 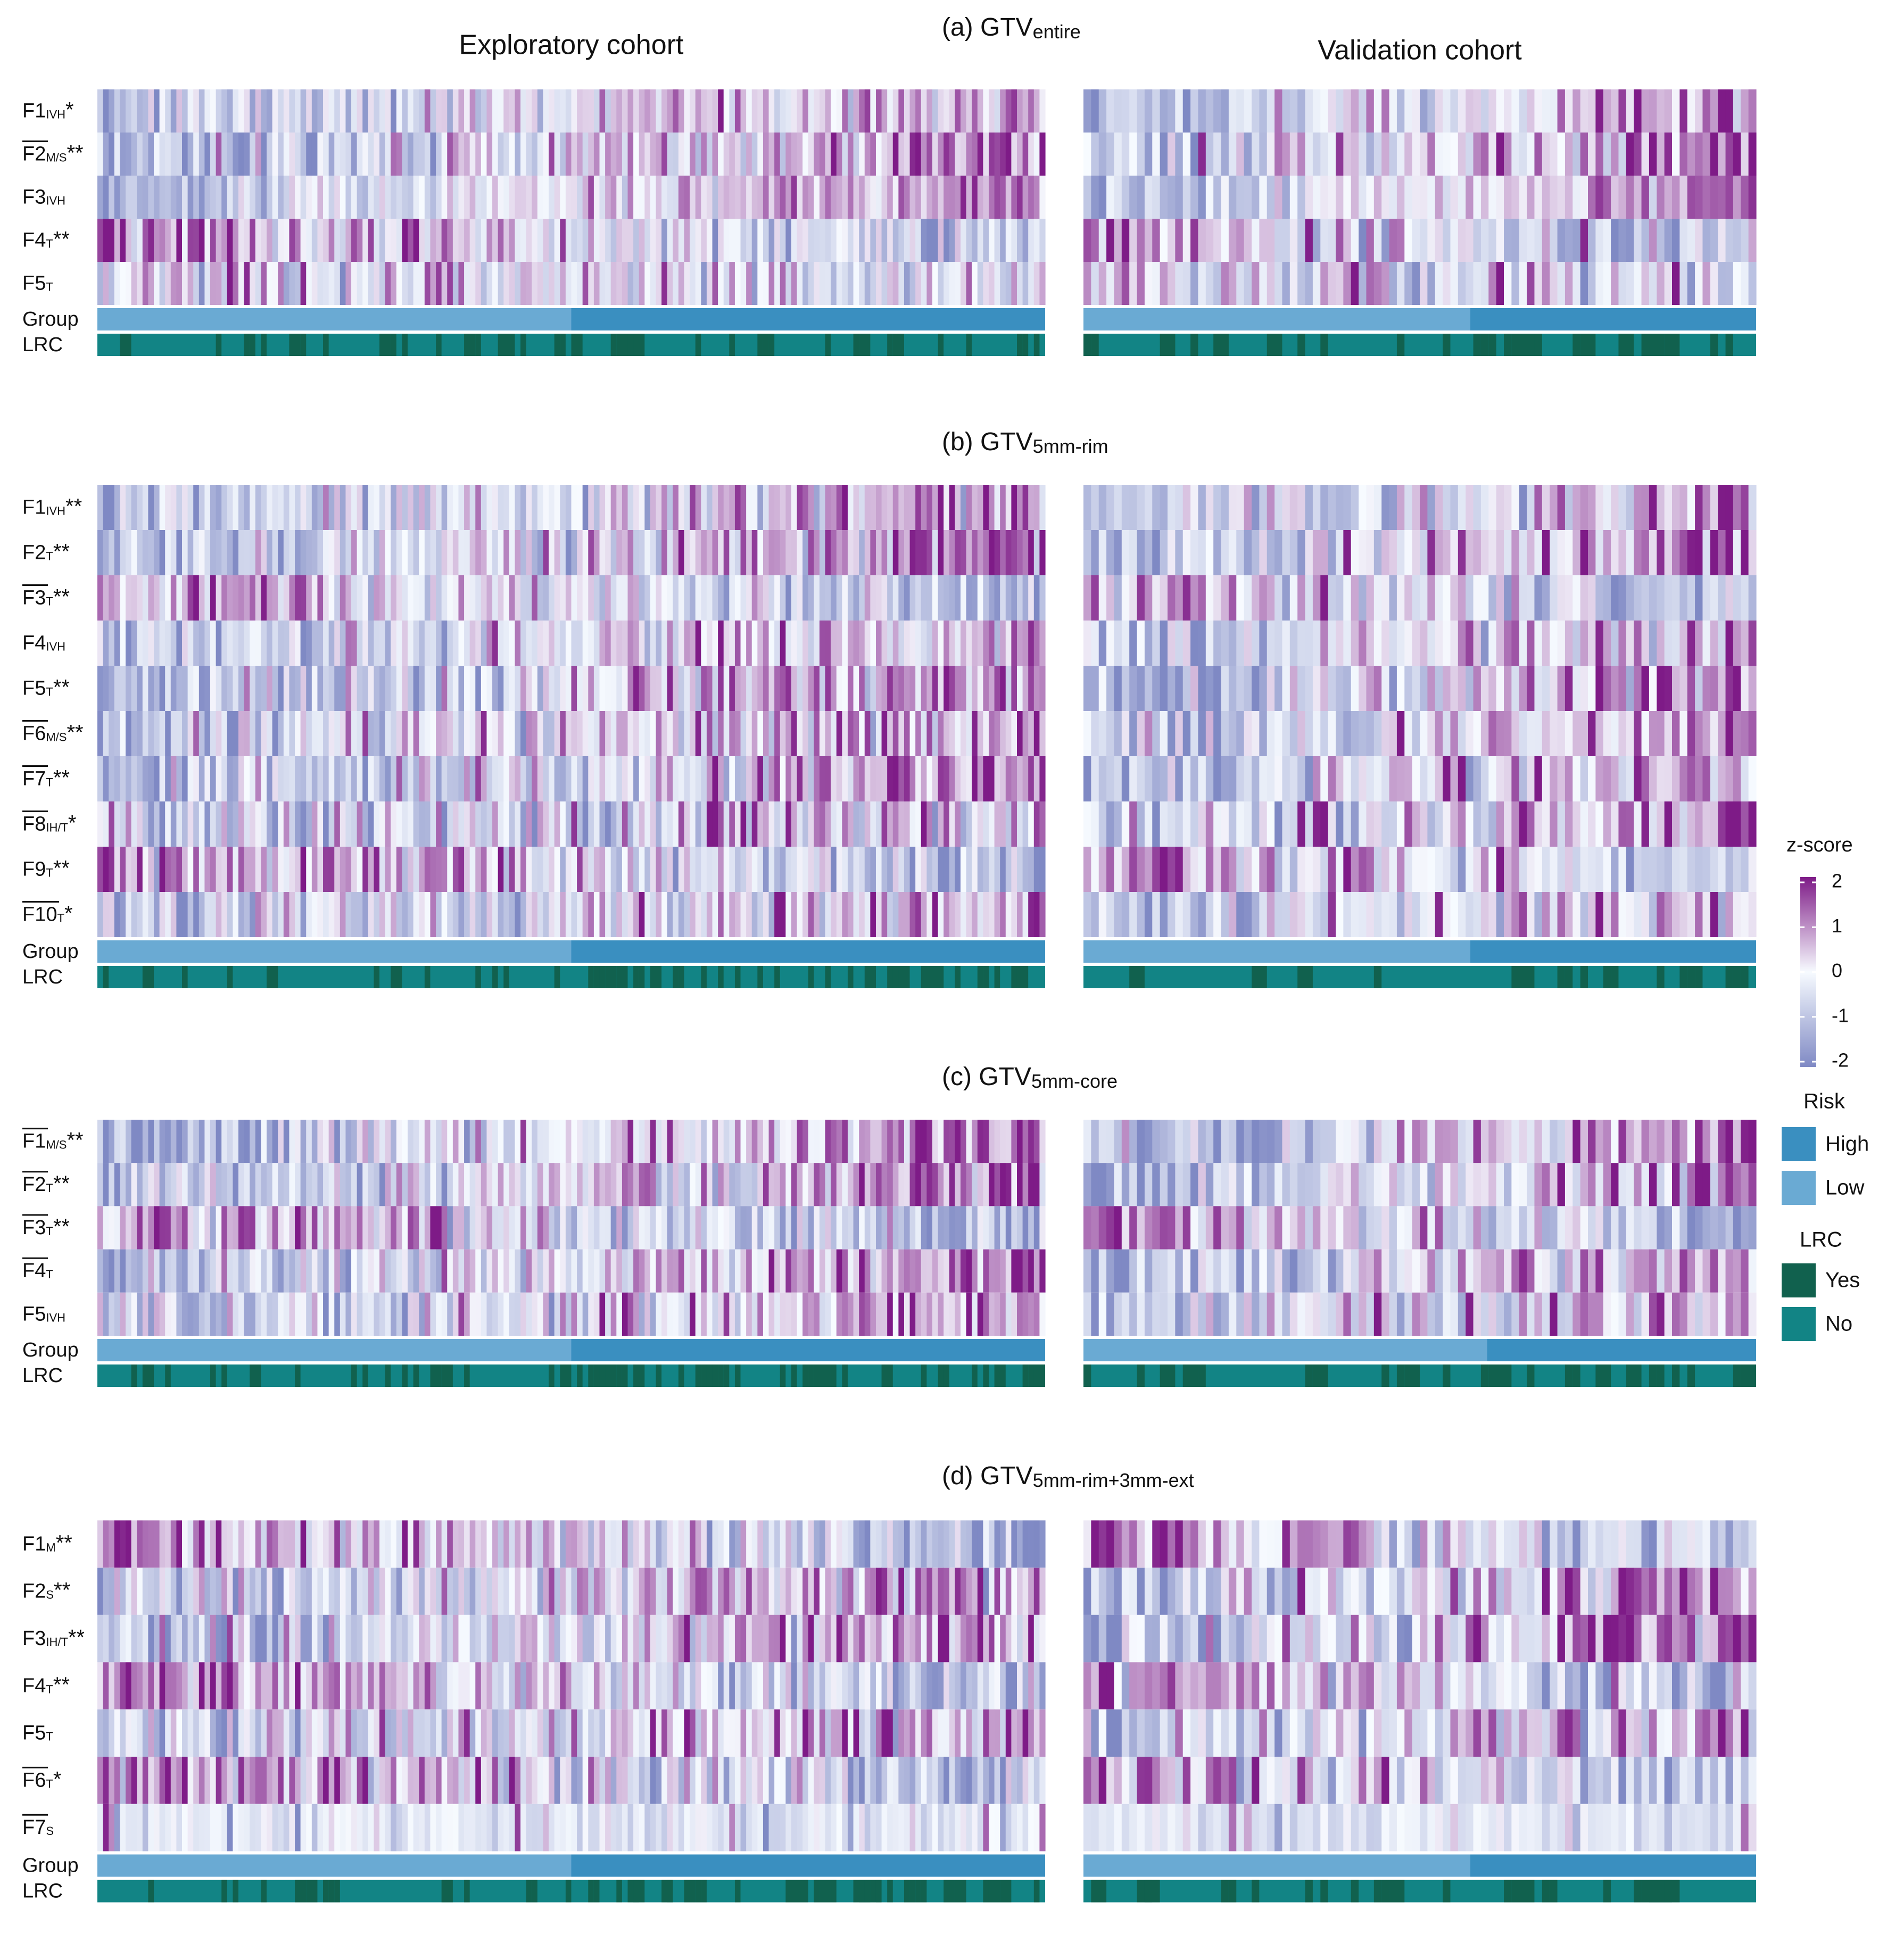 I want to click on feature-label-c-5: F5IVH, so click(x=43, y=1314).